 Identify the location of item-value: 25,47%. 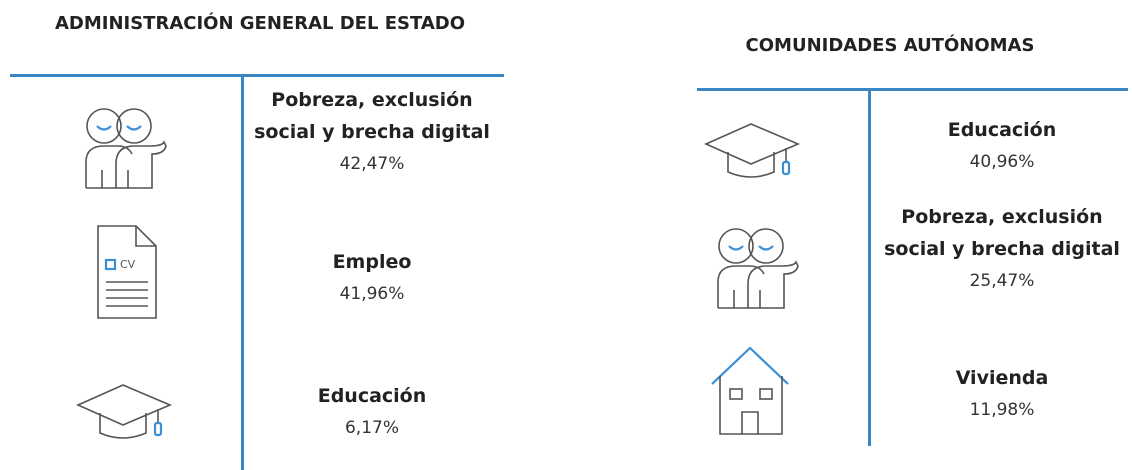
(1002, 281).